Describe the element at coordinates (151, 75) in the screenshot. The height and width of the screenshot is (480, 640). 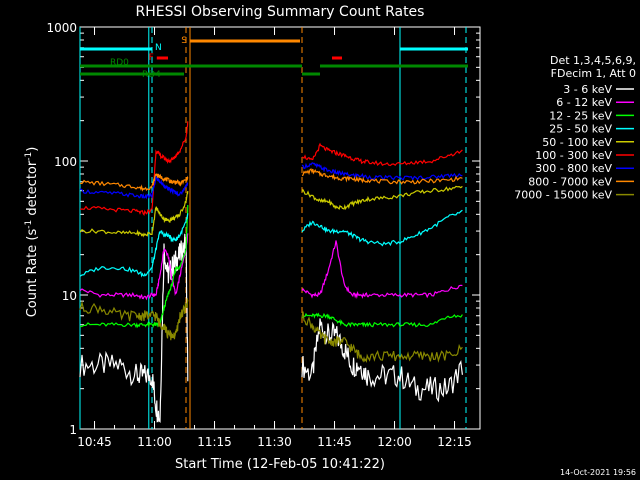
I see `status-bar-label: RD4` at that location.